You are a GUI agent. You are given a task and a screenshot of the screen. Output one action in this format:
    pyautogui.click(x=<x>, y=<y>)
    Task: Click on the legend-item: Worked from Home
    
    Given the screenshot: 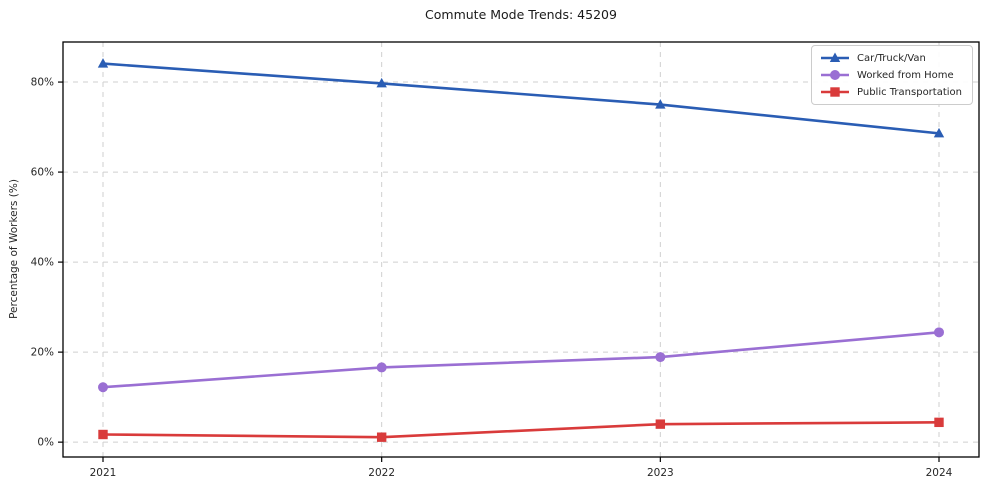 What is the action you would take?
    pyautogui.click(x=891, y=75)
    